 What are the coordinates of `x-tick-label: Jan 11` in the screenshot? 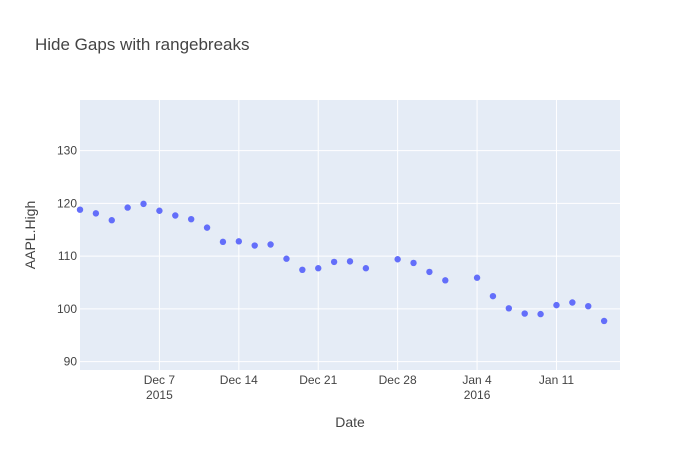 It's located at (556, 380).